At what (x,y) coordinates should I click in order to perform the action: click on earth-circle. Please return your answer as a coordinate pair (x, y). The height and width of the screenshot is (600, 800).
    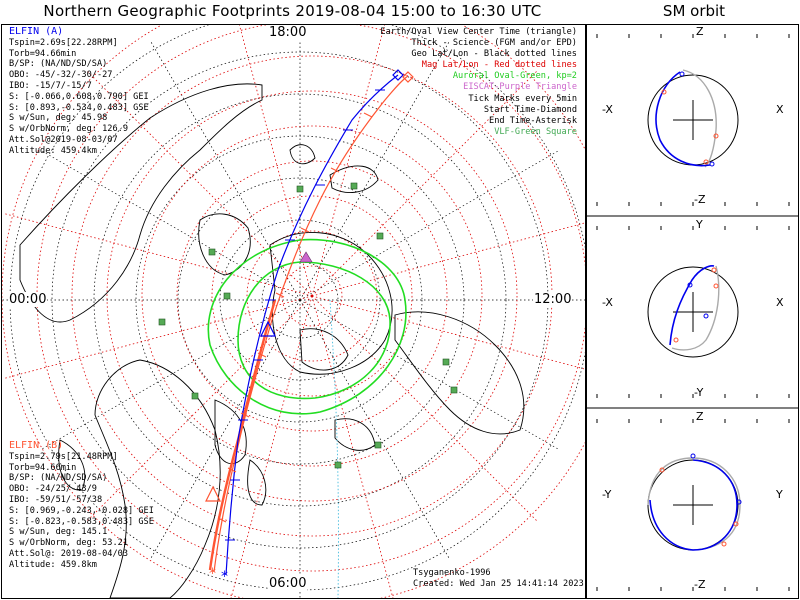
    Looking at the image, I should click on (693, 312).